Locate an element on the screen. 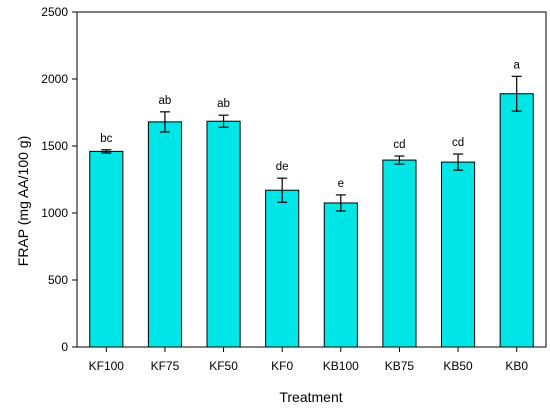 Image resolution: width=550 pixels, height=408 pixels. significance-label-kb0: a is located at coordinates (516, 65).